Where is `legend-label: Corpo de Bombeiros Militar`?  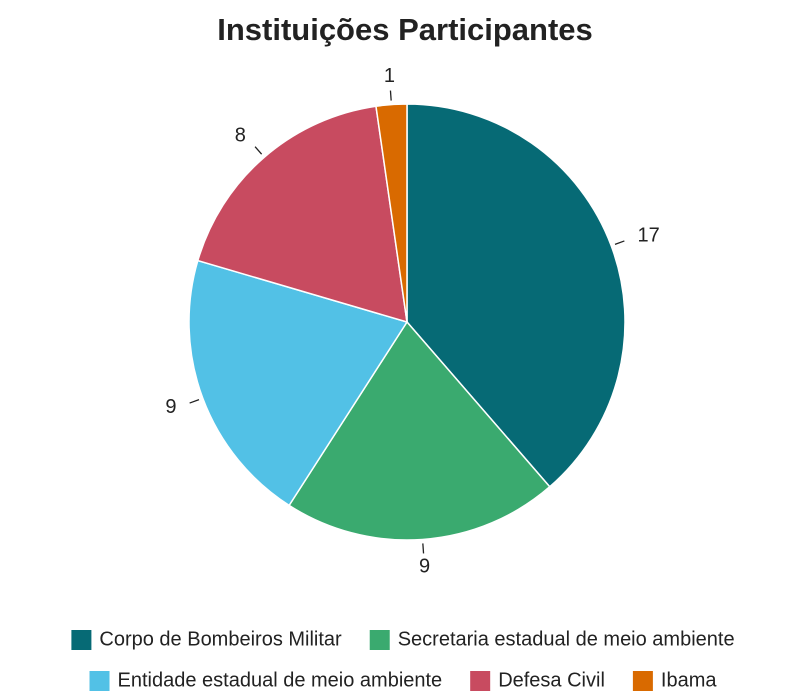
legend-label: Corpo de Bombeiros Militar is located at coordinates (220, 639).